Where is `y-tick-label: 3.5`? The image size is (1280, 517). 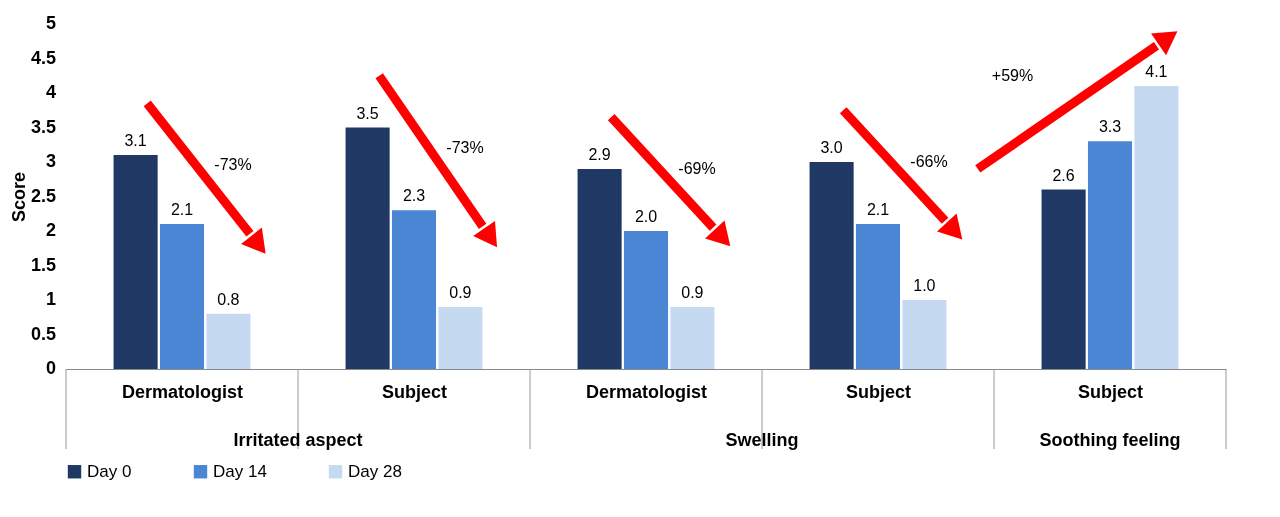
y-tick-label: 3.5 is located at coordinates (43, 126).